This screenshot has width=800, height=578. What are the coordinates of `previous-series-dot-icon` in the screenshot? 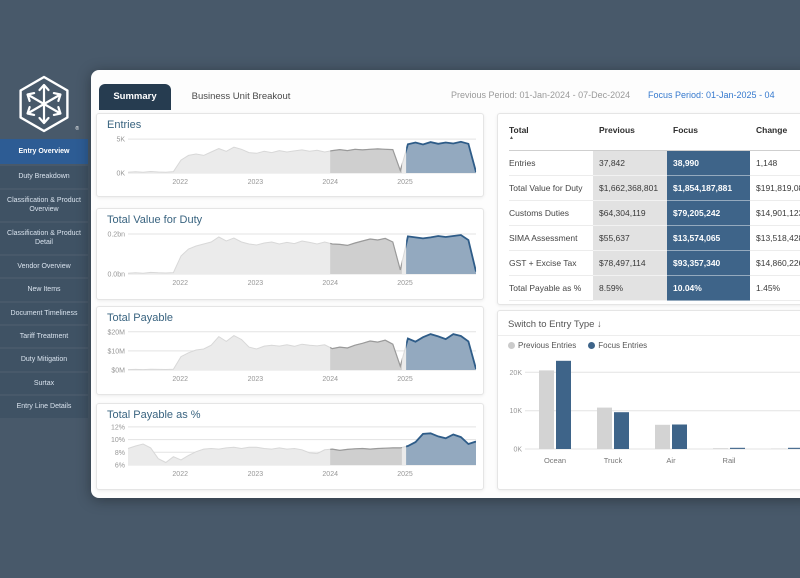 It's located at (511, 345).